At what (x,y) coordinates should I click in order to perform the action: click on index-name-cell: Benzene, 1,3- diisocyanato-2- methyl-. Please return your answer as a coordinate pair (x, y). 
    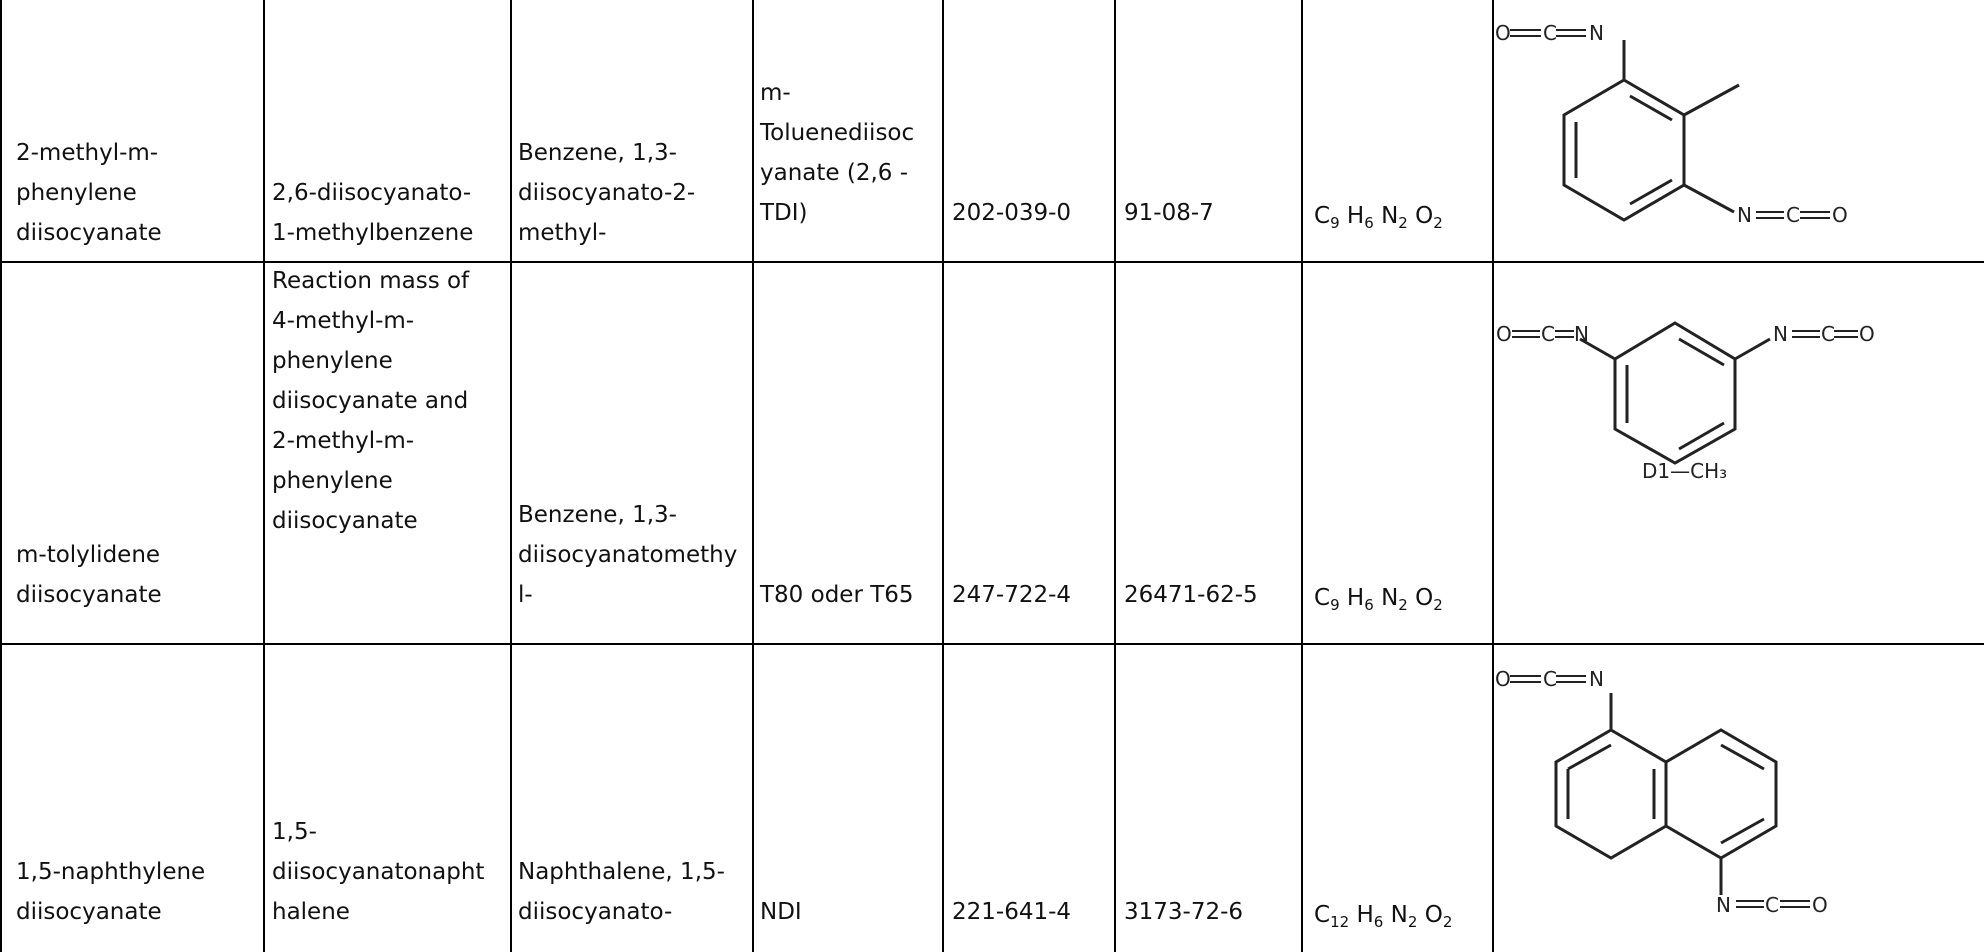
    Looking at the image, I should click on (607, 193).